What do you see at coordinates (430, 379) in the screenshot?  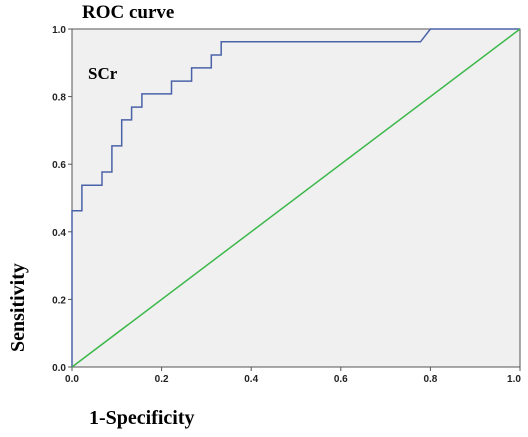 I see `x-tick-label: 0.8` at bounding box center [430, 379].